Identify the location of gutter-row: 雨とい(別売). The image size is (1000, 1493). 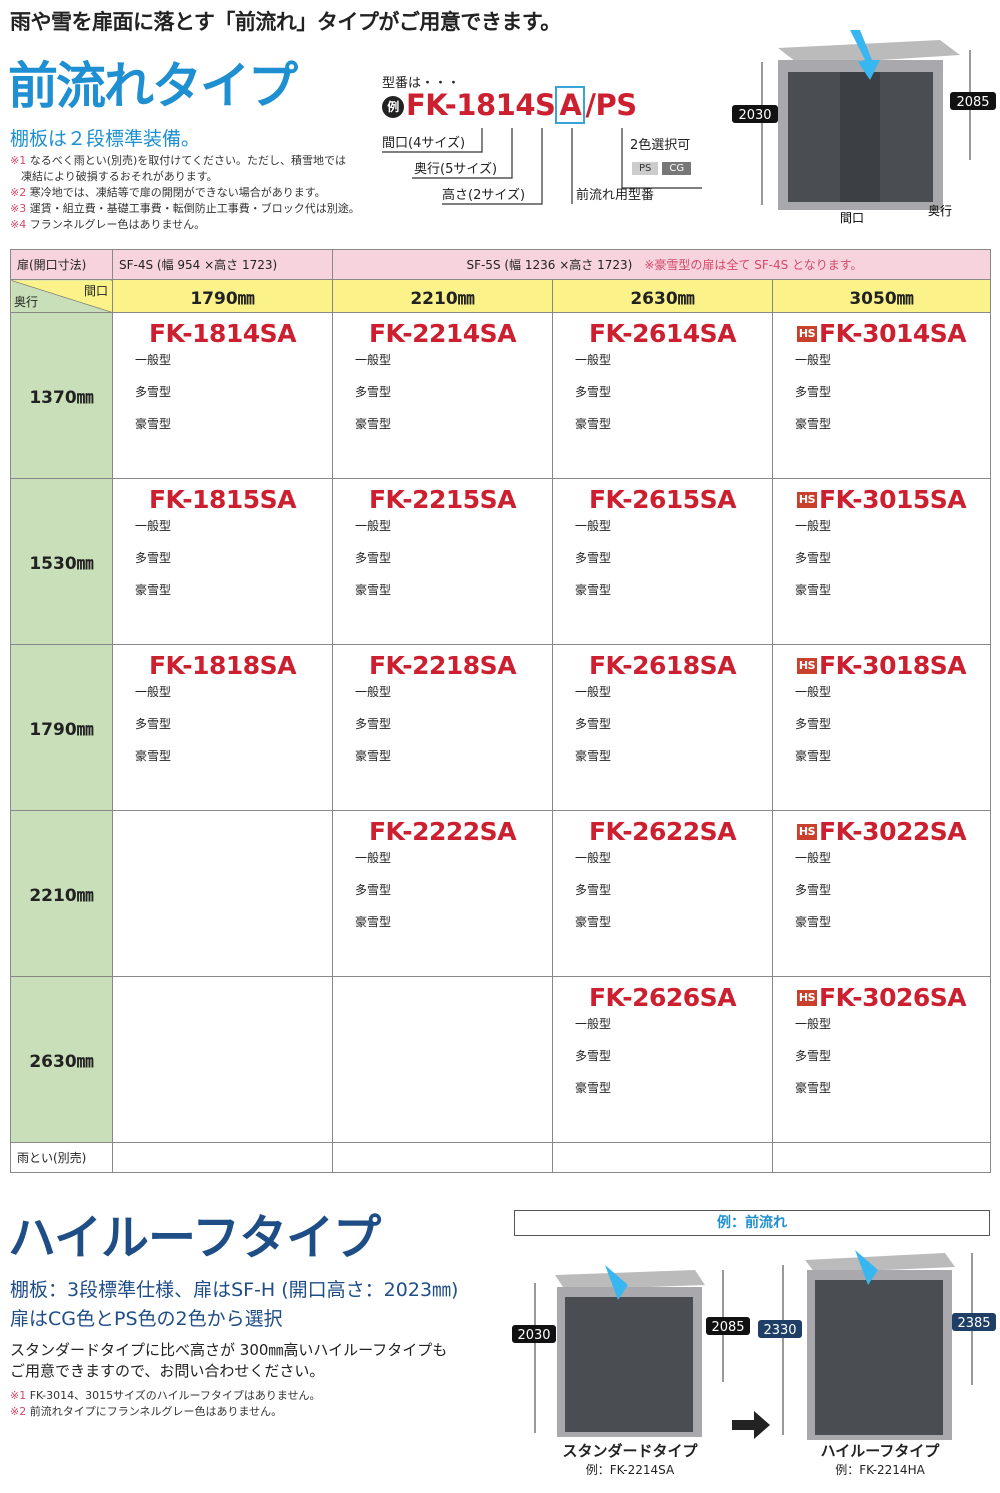
(501, 1157).